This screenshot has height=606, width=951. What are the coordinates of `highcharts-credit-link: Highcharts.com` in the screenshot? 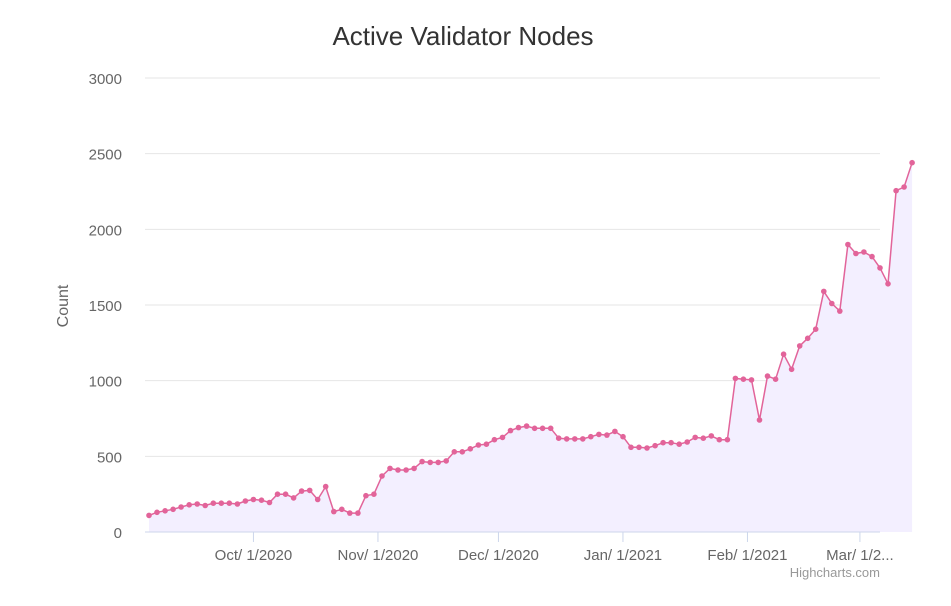 It's located at (835, 572).